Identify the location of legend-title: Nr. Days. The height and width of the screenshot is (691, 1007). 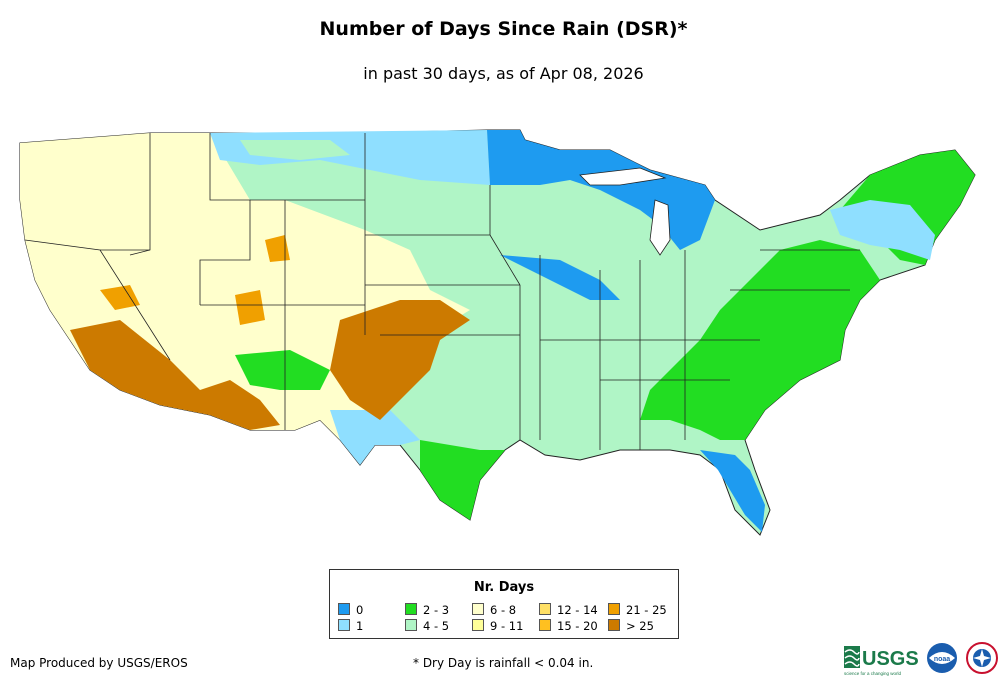
(504, 587).